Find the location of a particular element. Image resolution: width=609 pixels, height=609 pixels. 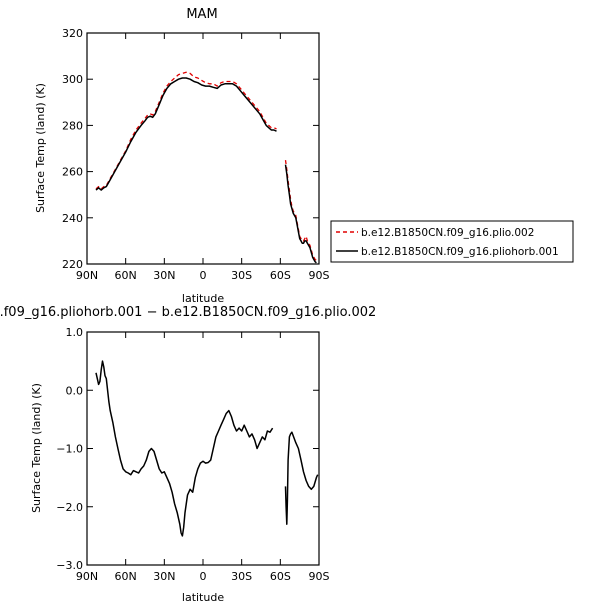

top-chart-title: MAM is located at coordinates (201, 14).